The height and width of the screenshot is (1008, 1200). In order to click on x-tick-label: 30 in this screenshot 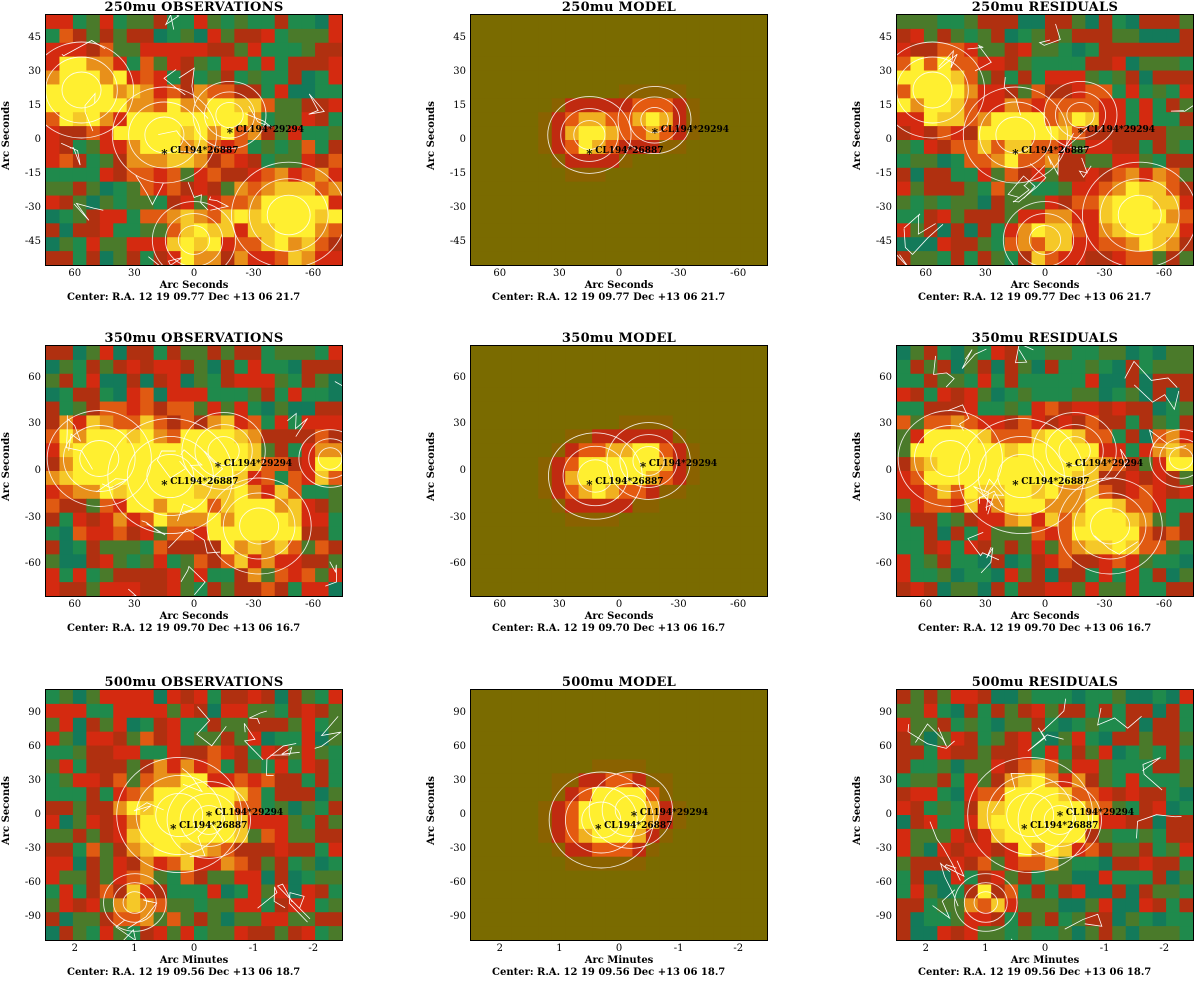, I will do `click(559, 273)`.